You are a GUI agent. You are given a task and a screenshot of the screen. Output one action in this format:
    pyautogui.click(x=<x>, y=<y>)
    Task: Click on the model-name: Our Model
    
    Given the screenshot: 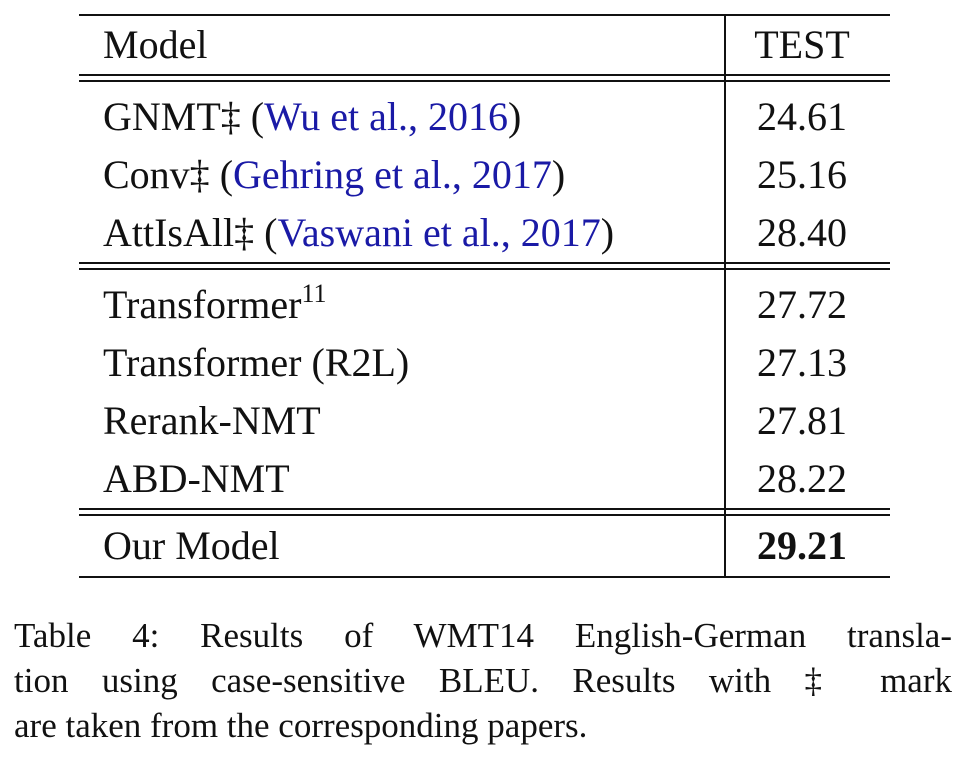 What is the action you would take?
    pyautogui.click(x=191, y=545)
    